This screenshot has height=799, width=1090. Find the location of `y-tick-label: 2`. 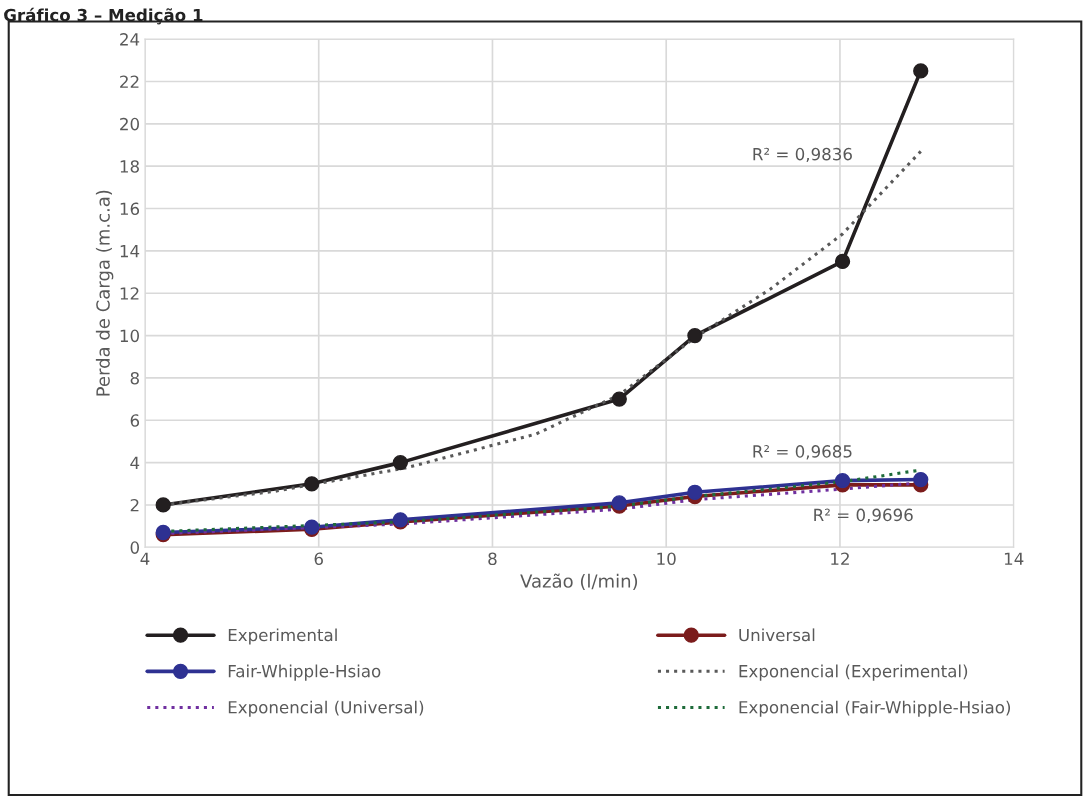

y-tick-label: 2 is located at coordinates (134, 505).